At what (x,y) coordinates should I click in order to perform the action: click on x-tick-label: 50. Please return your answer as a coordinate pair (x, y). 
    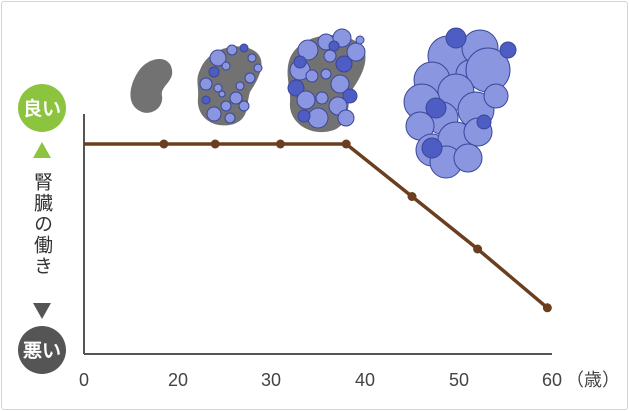
    Looking at the image, I should click on (459, 380).